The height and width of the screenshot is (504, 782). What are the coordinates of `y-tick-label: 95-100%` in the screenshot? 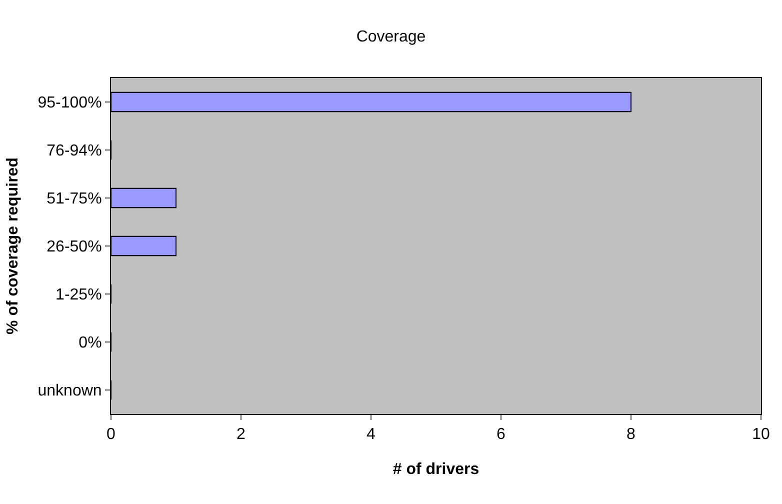 It's located at (70, 103).